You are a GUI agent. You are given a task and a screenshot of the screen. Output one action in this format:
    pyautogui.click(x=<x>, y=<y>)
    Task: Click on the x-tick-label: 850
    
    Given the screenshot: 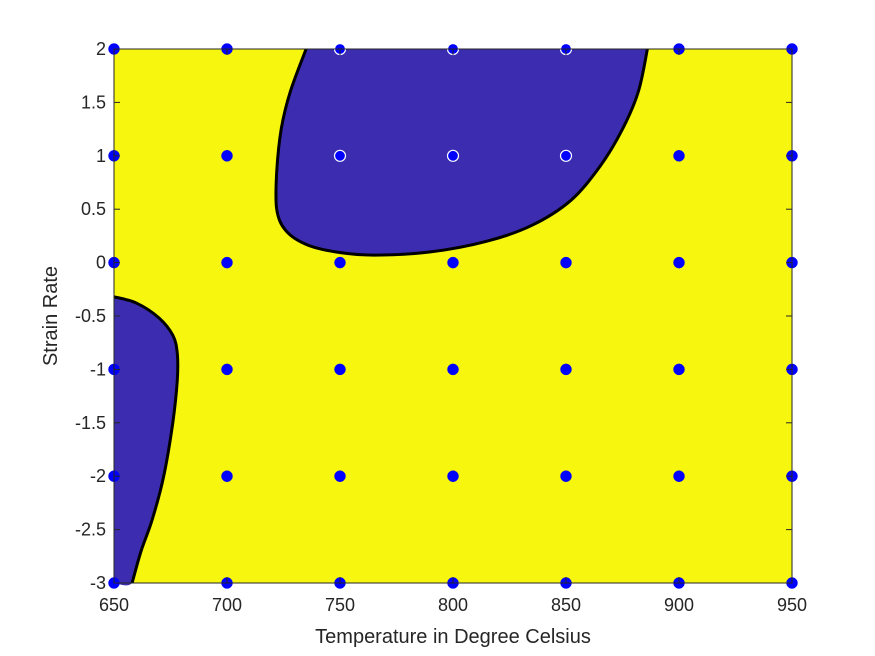 What is the action you would take?
    pyautogui.click(x=566, y=605)
    